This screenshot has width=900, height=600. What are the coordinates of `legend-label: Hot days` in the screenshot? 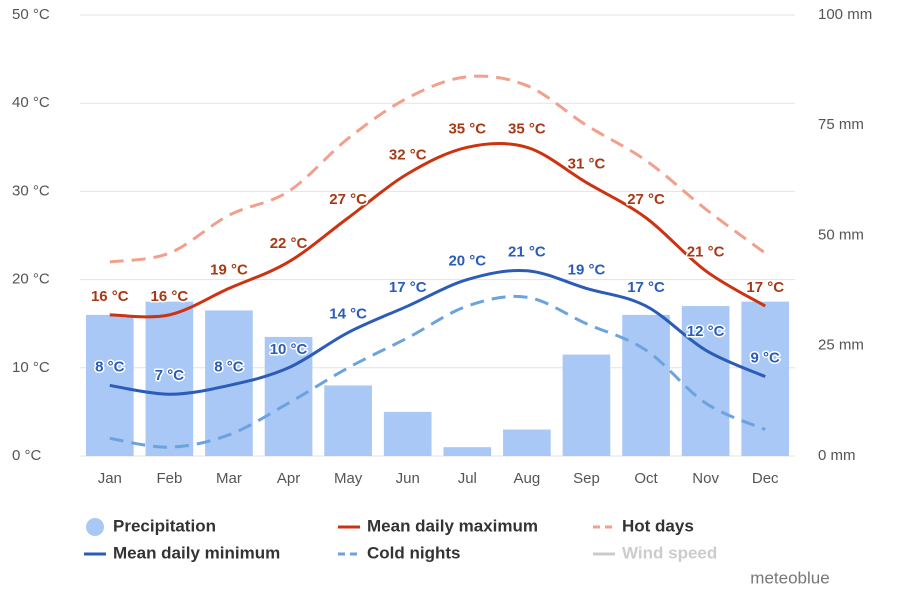 It's located at (658, 525).